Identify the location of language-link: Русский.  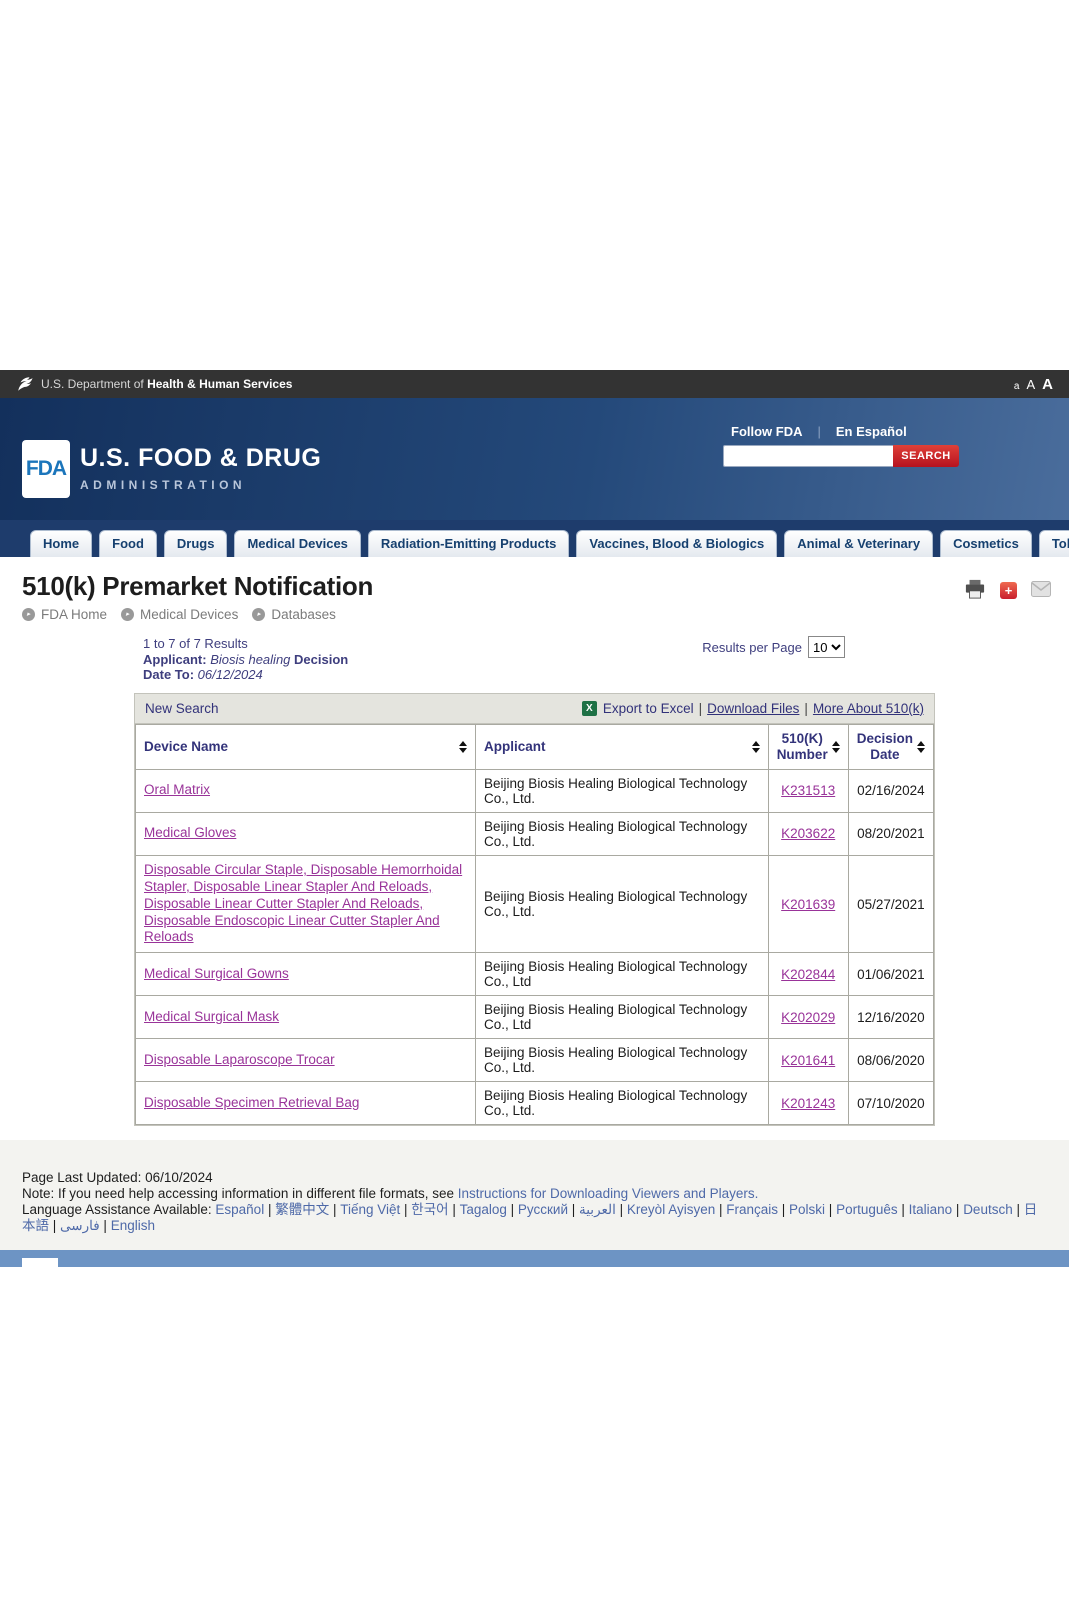
(548, 1209).